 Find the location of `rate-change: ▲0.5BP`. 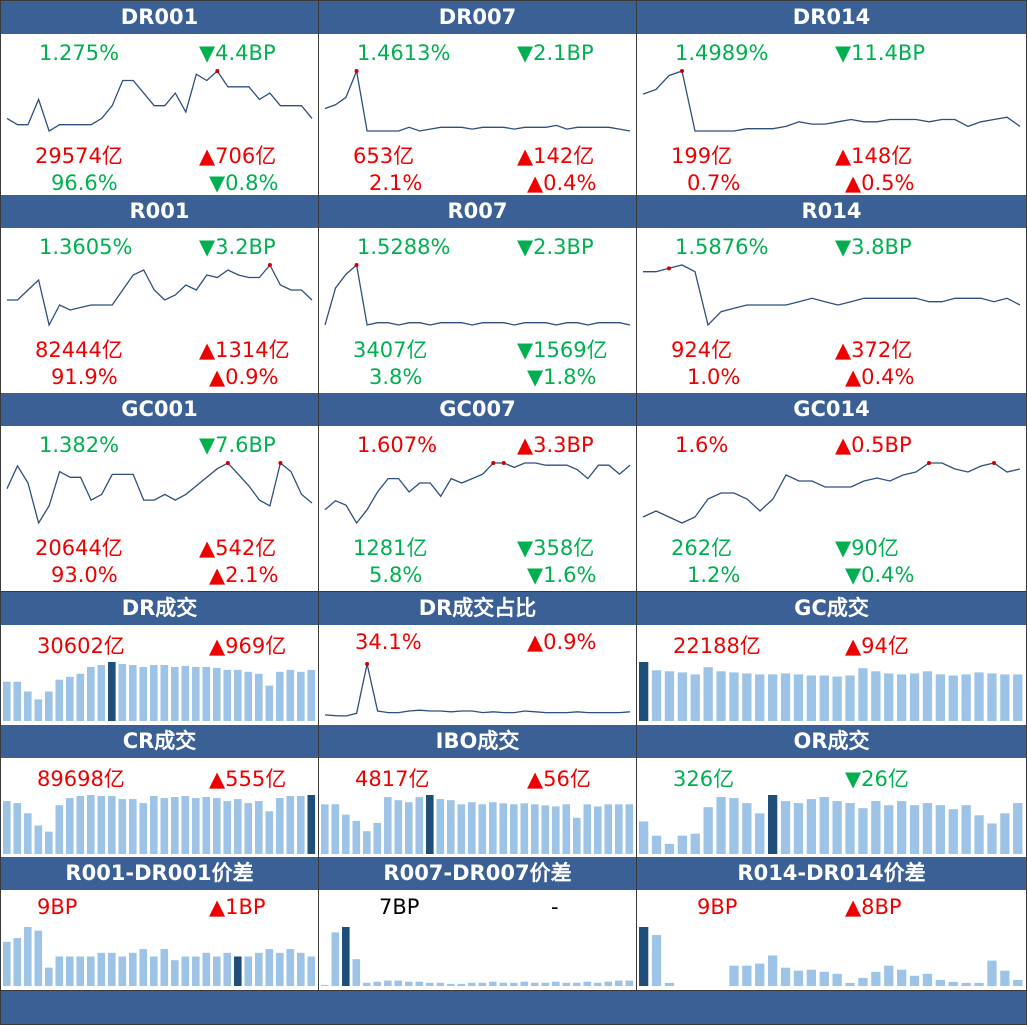

rate-change: ▲0.5BP is located at coordinates (873, 445).